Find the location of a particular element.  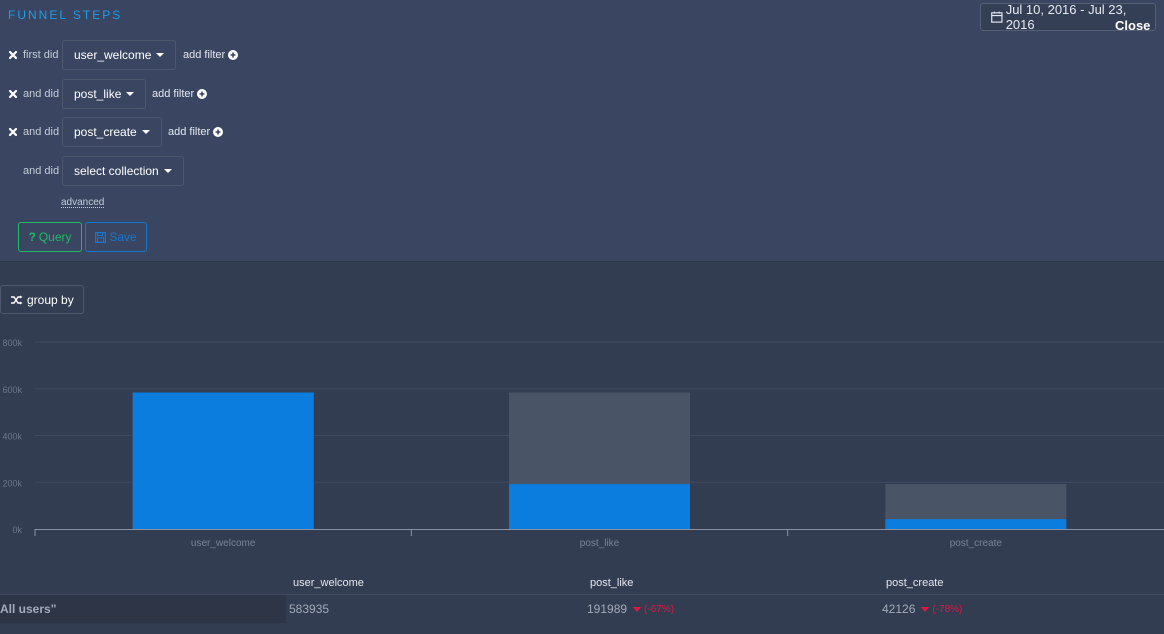

x-tick-label: post_like is located at coordinates (600, 543).